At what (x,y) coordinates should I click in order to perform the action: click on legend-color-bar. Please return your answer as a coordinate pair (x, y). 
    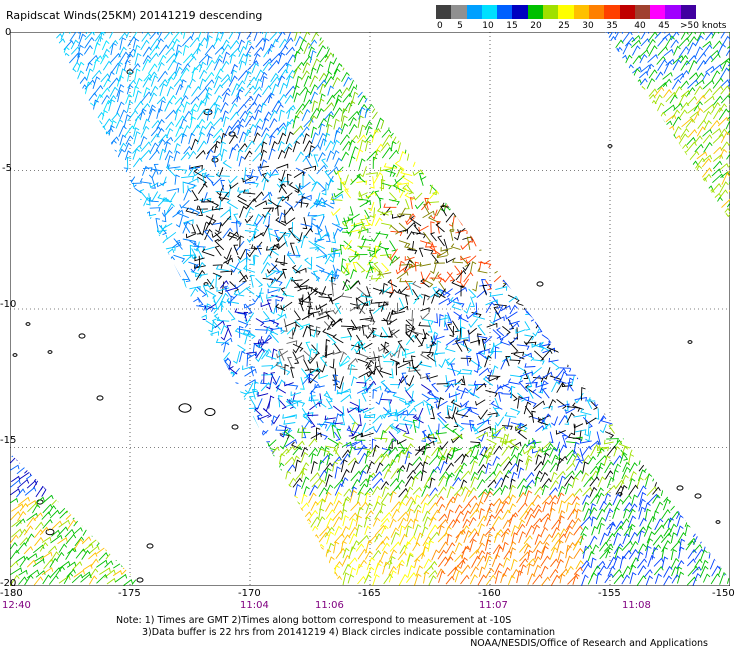
    Looking at the image, I should click on (566, 12).